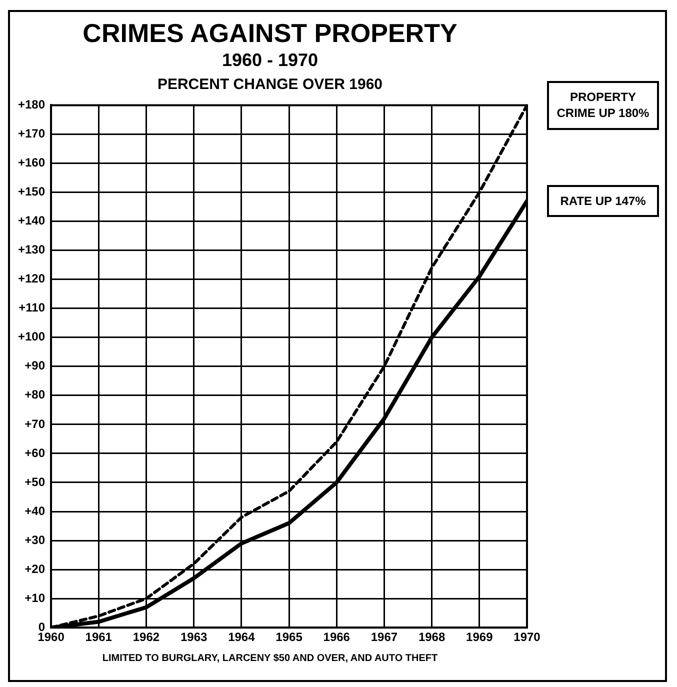 This screenshot has height=687, width=677. What do you see at coordinates (32, 279) in the screenshot?
I see `y-tick-label: +120` at bounding box center [32, 279].